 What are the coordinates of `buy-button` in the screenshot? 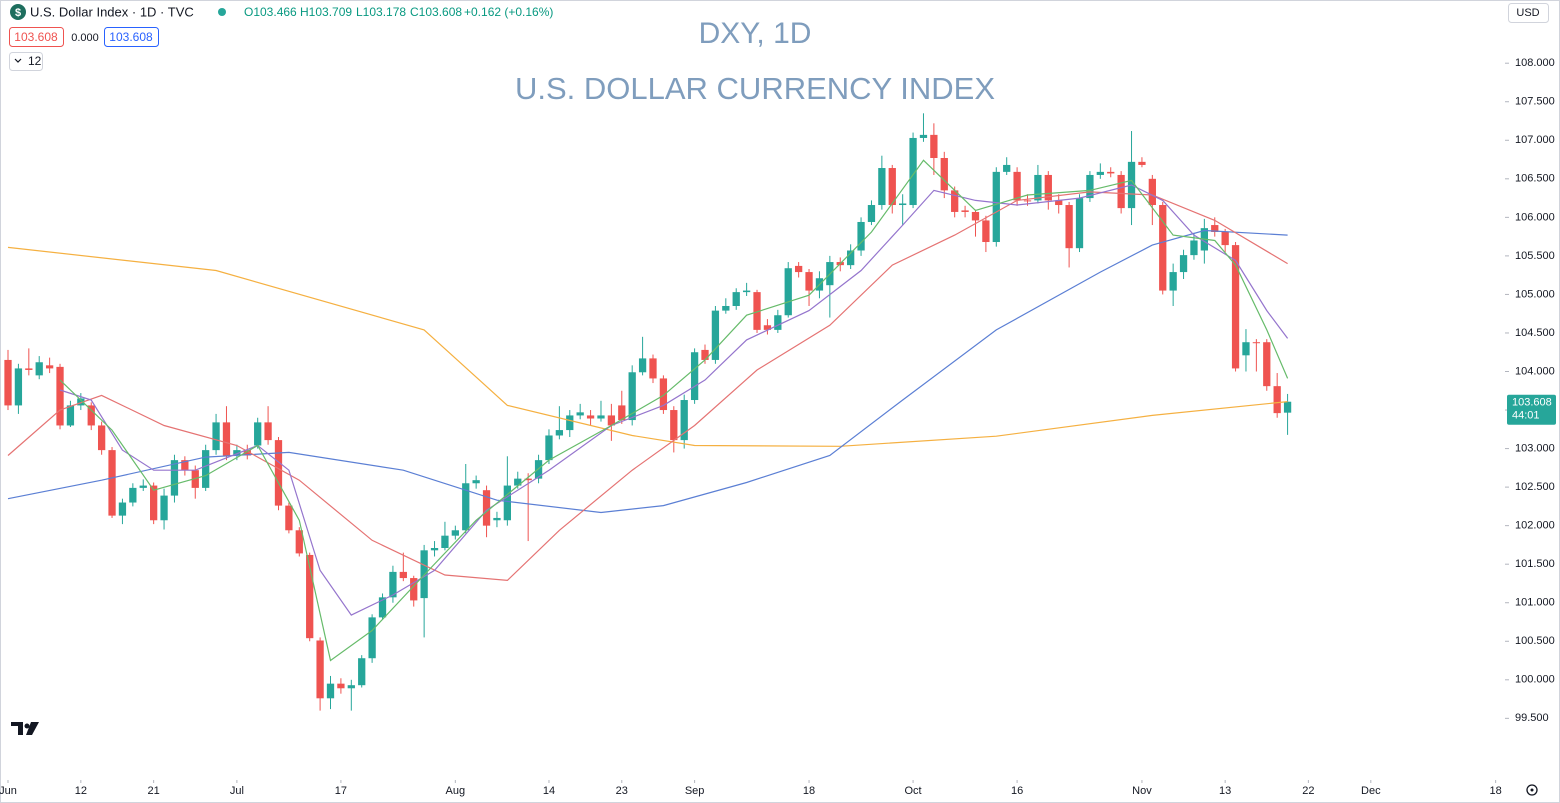 It's located at (131, 37).